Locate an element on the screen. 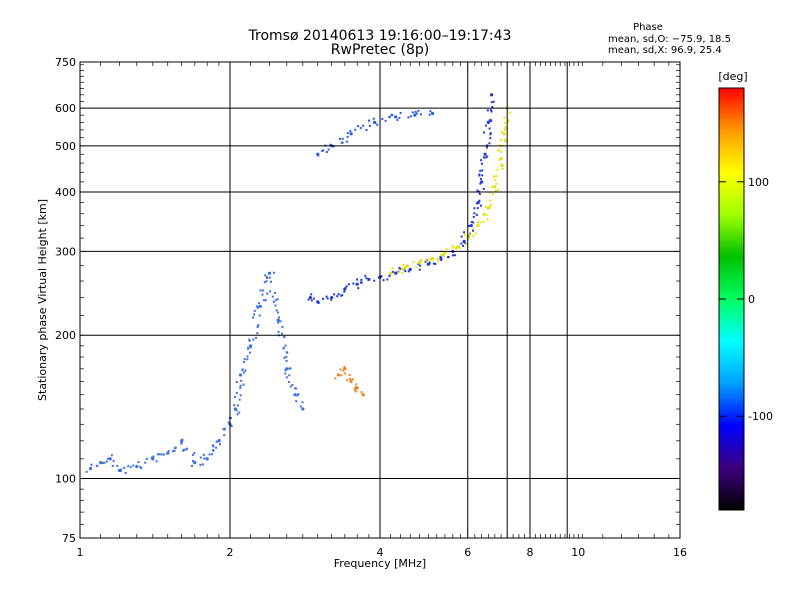 The width and height of the screenshot is (800, 600). colorbar-label: [deg] is located at coordinates (732, 76).